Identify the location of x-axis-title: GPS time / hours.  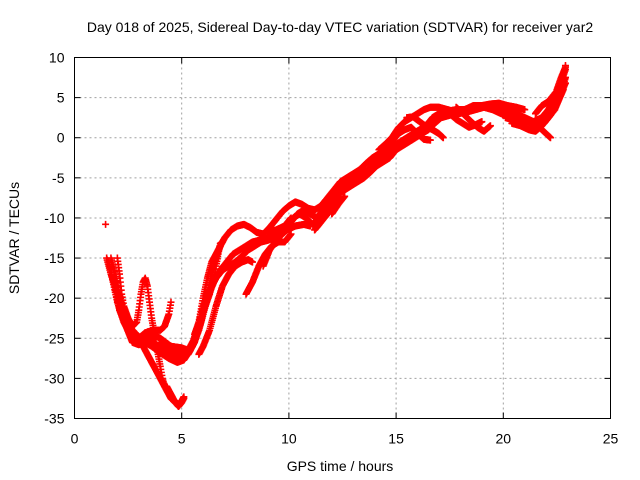
(340, 466).